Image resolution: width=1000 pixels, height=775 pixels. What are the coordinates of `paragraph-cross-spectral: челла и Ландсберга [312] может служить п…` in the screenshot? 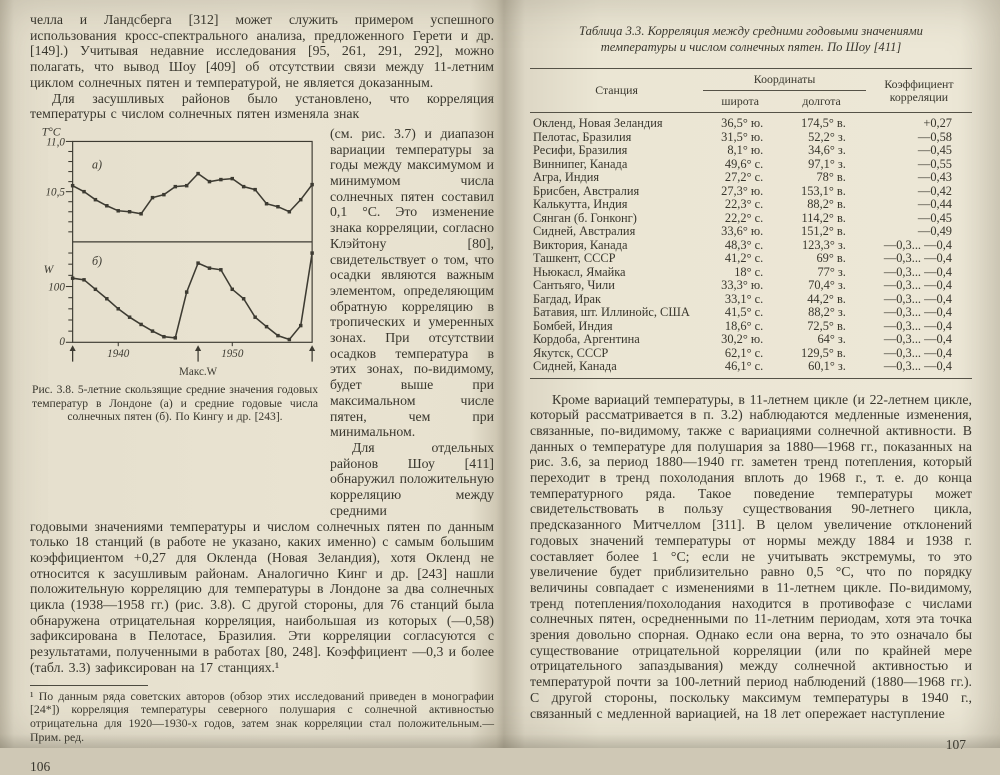 It's located at (262, 51).